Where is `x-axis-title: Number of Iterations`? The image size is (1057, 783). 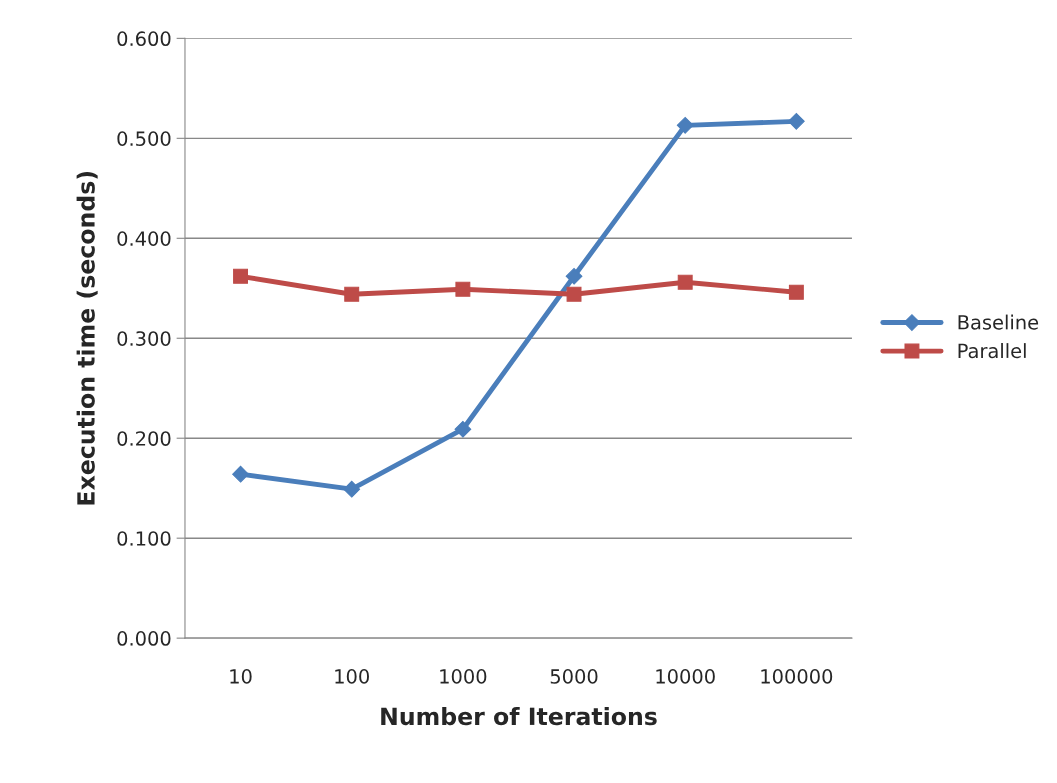 x-axis-title: Number of Iterations is located at coordinates (519, 716).